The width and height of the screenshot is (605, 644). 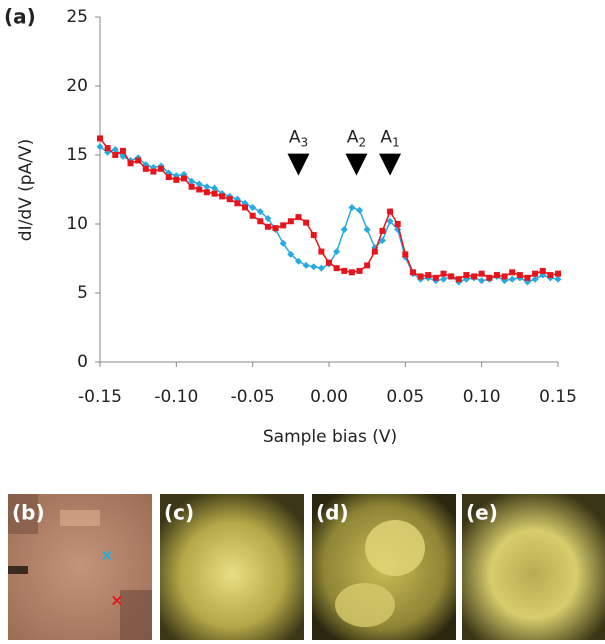 What do you see at coordinates (82, 293) in the screenshot?
I see `y-tick-label: 5` at bounding box center [82, 293].